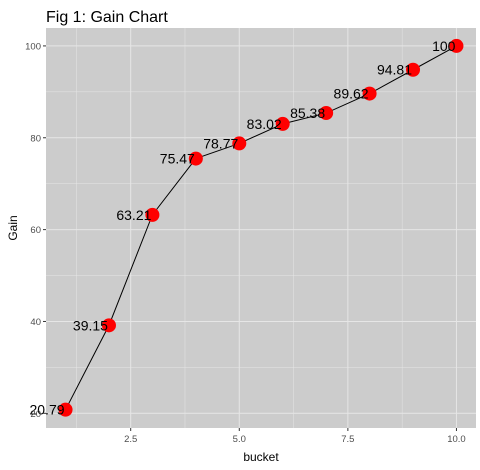  Describe the element at coordinates (177, 159) in the screenshot. I see `data-label: 75.47` at that location.